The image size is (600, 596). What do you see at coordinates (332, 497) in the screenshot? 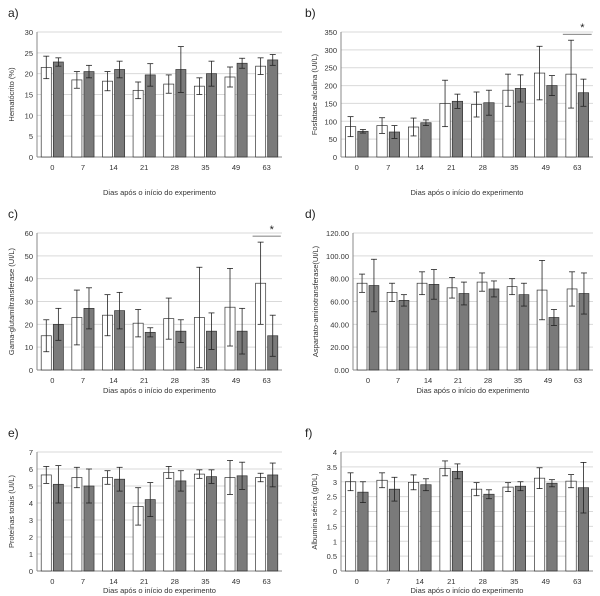
I see `y-tick-label: 2.5` at bounding box center [332, 497].